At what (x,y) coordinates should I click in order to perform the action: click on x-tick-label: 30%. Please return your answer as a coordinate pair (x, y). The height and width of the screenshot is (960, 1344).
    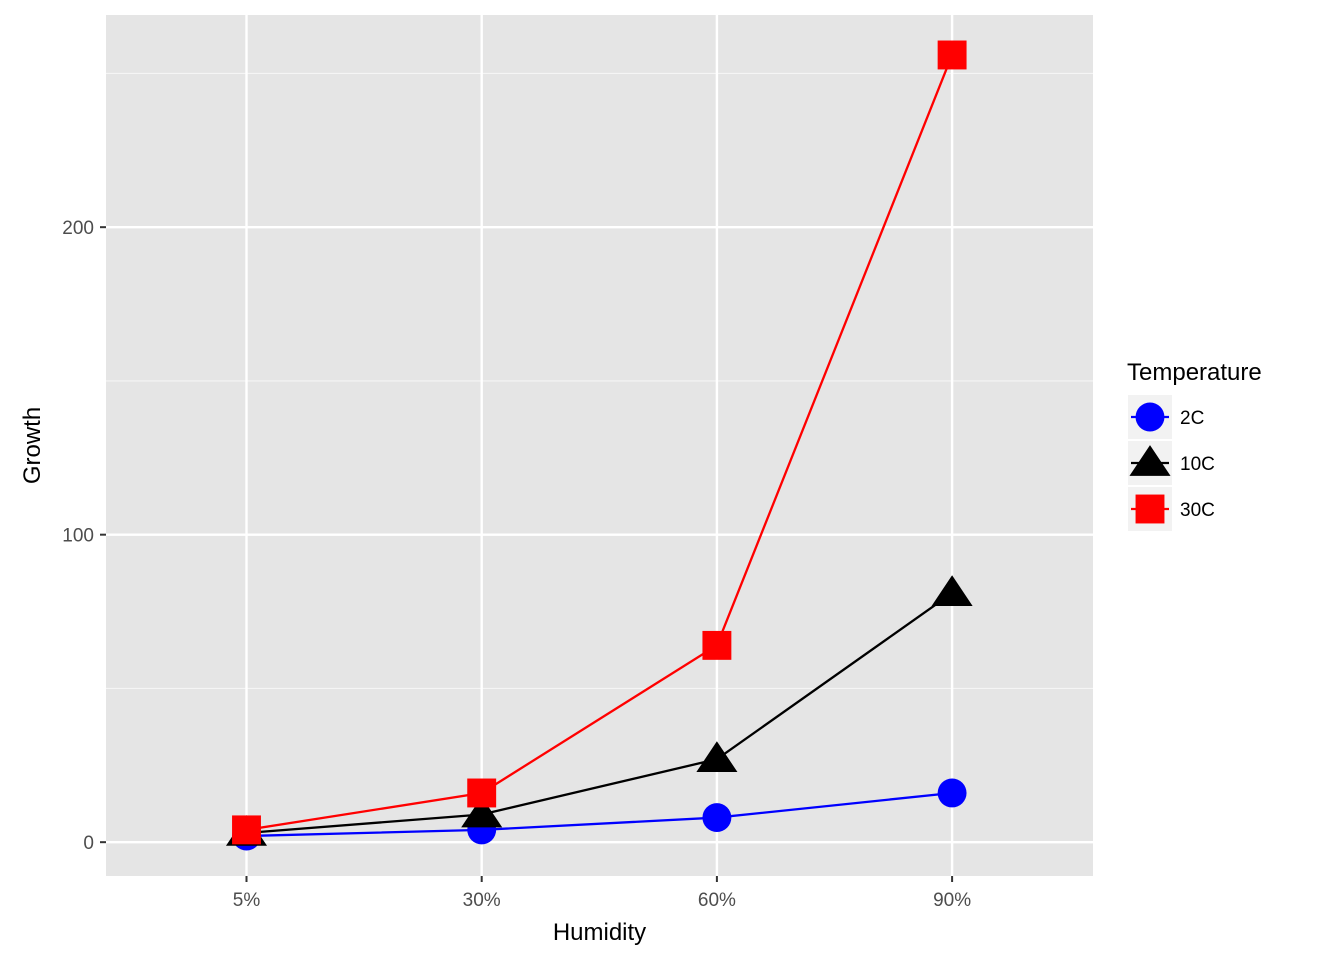
    Looking at the image, I should click on (482, 900).